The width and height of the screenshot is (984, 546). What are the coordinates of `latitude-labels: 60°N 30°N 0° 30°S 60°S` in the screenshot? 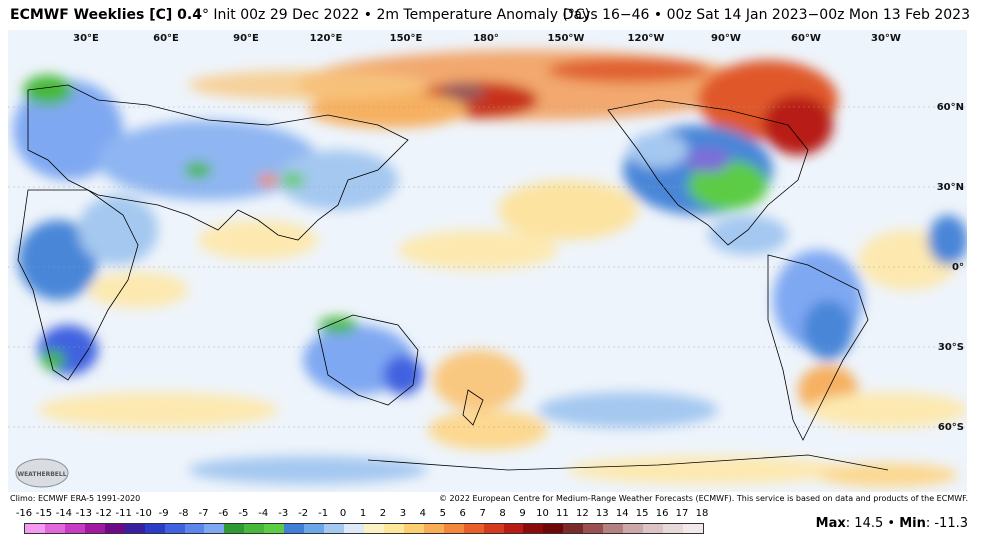 It's located at (950, 267).